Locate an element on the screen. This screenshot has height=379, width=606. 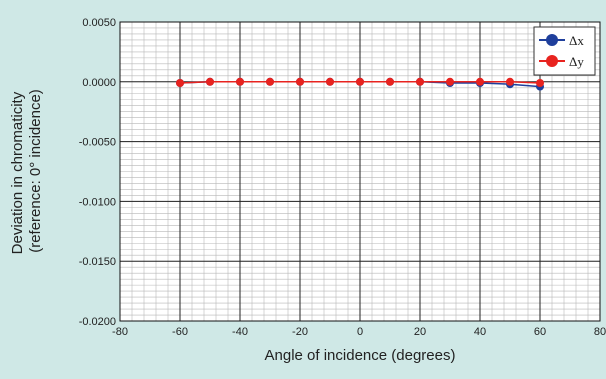
y-tick-label: -0.0100 is located at coordinates (97, 202).